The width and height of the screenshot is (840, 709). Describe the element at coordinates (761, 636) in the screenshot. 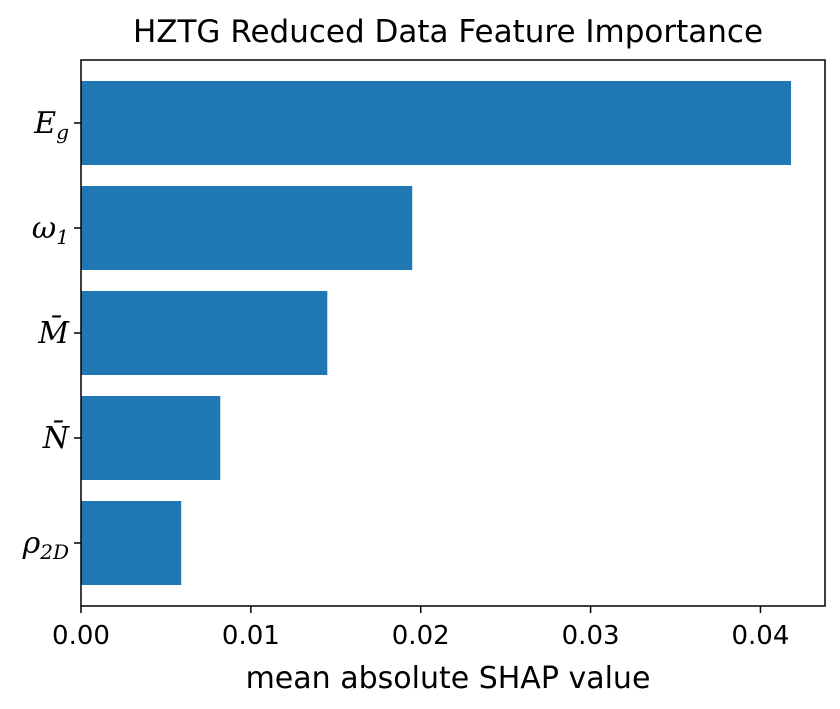

I see `x-tick-label: 0.04` at that location.